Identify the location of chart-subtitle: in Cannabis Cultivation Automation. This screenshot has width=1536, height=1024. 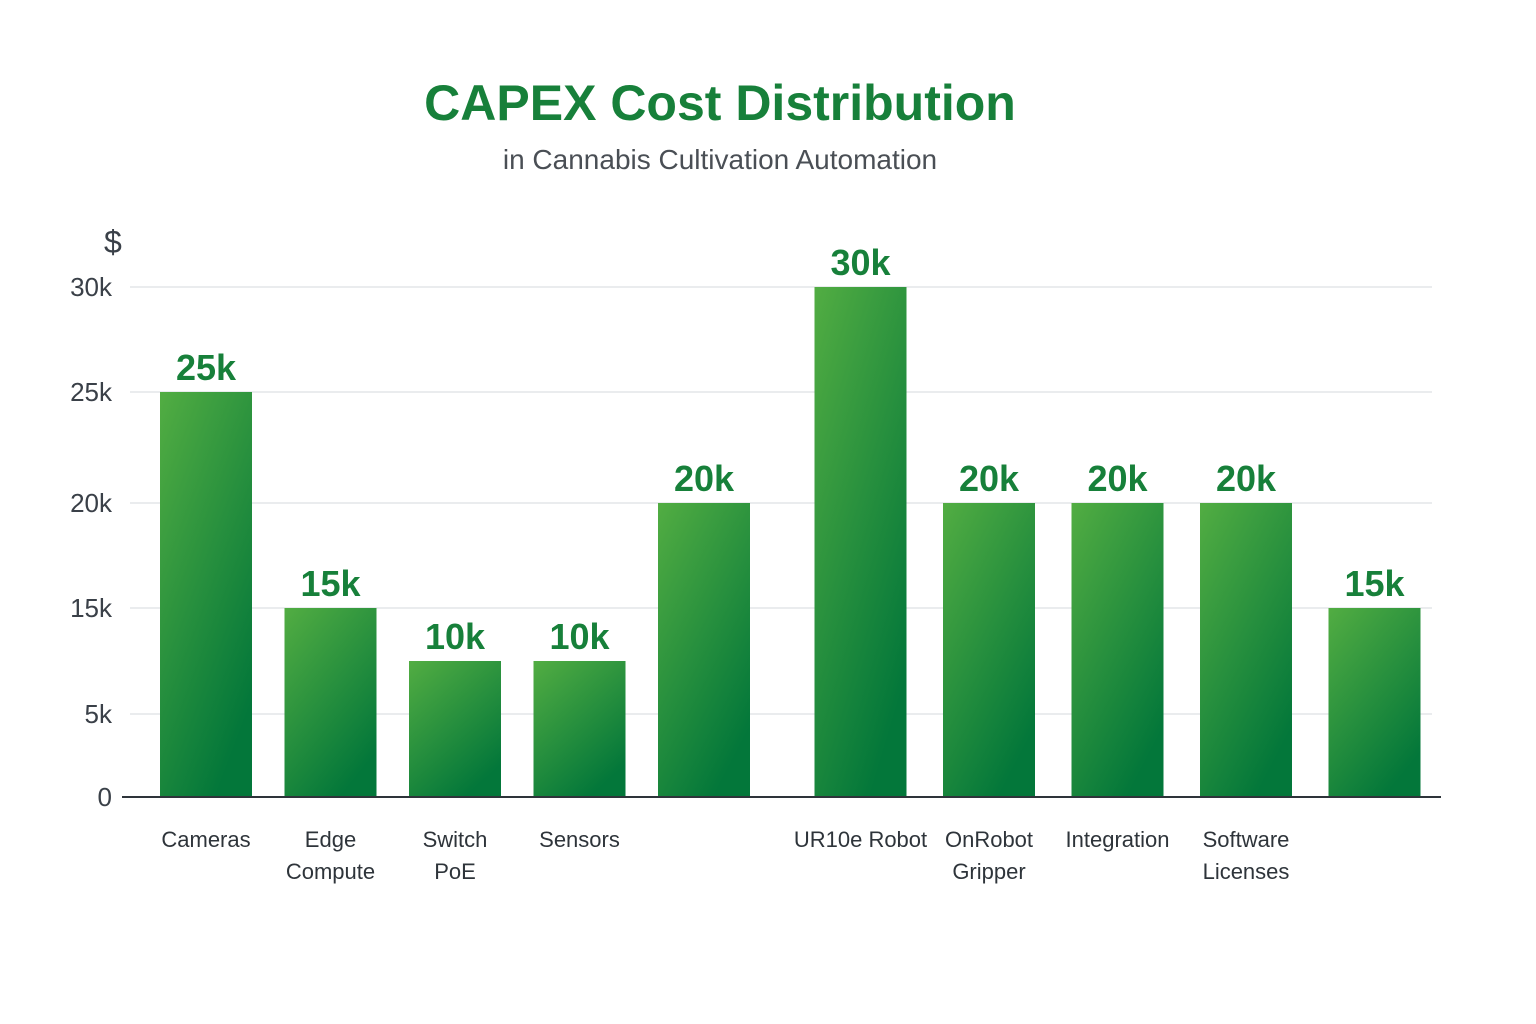
(720, 159).